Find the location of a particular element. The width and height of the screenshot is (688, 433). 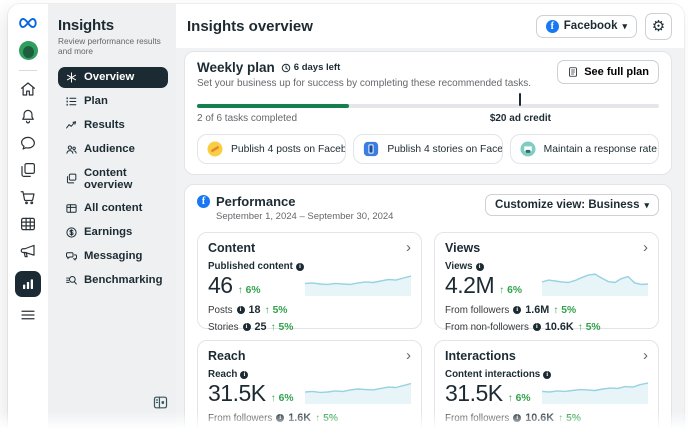

more-menu-icon is located at coordinates (28, 315).